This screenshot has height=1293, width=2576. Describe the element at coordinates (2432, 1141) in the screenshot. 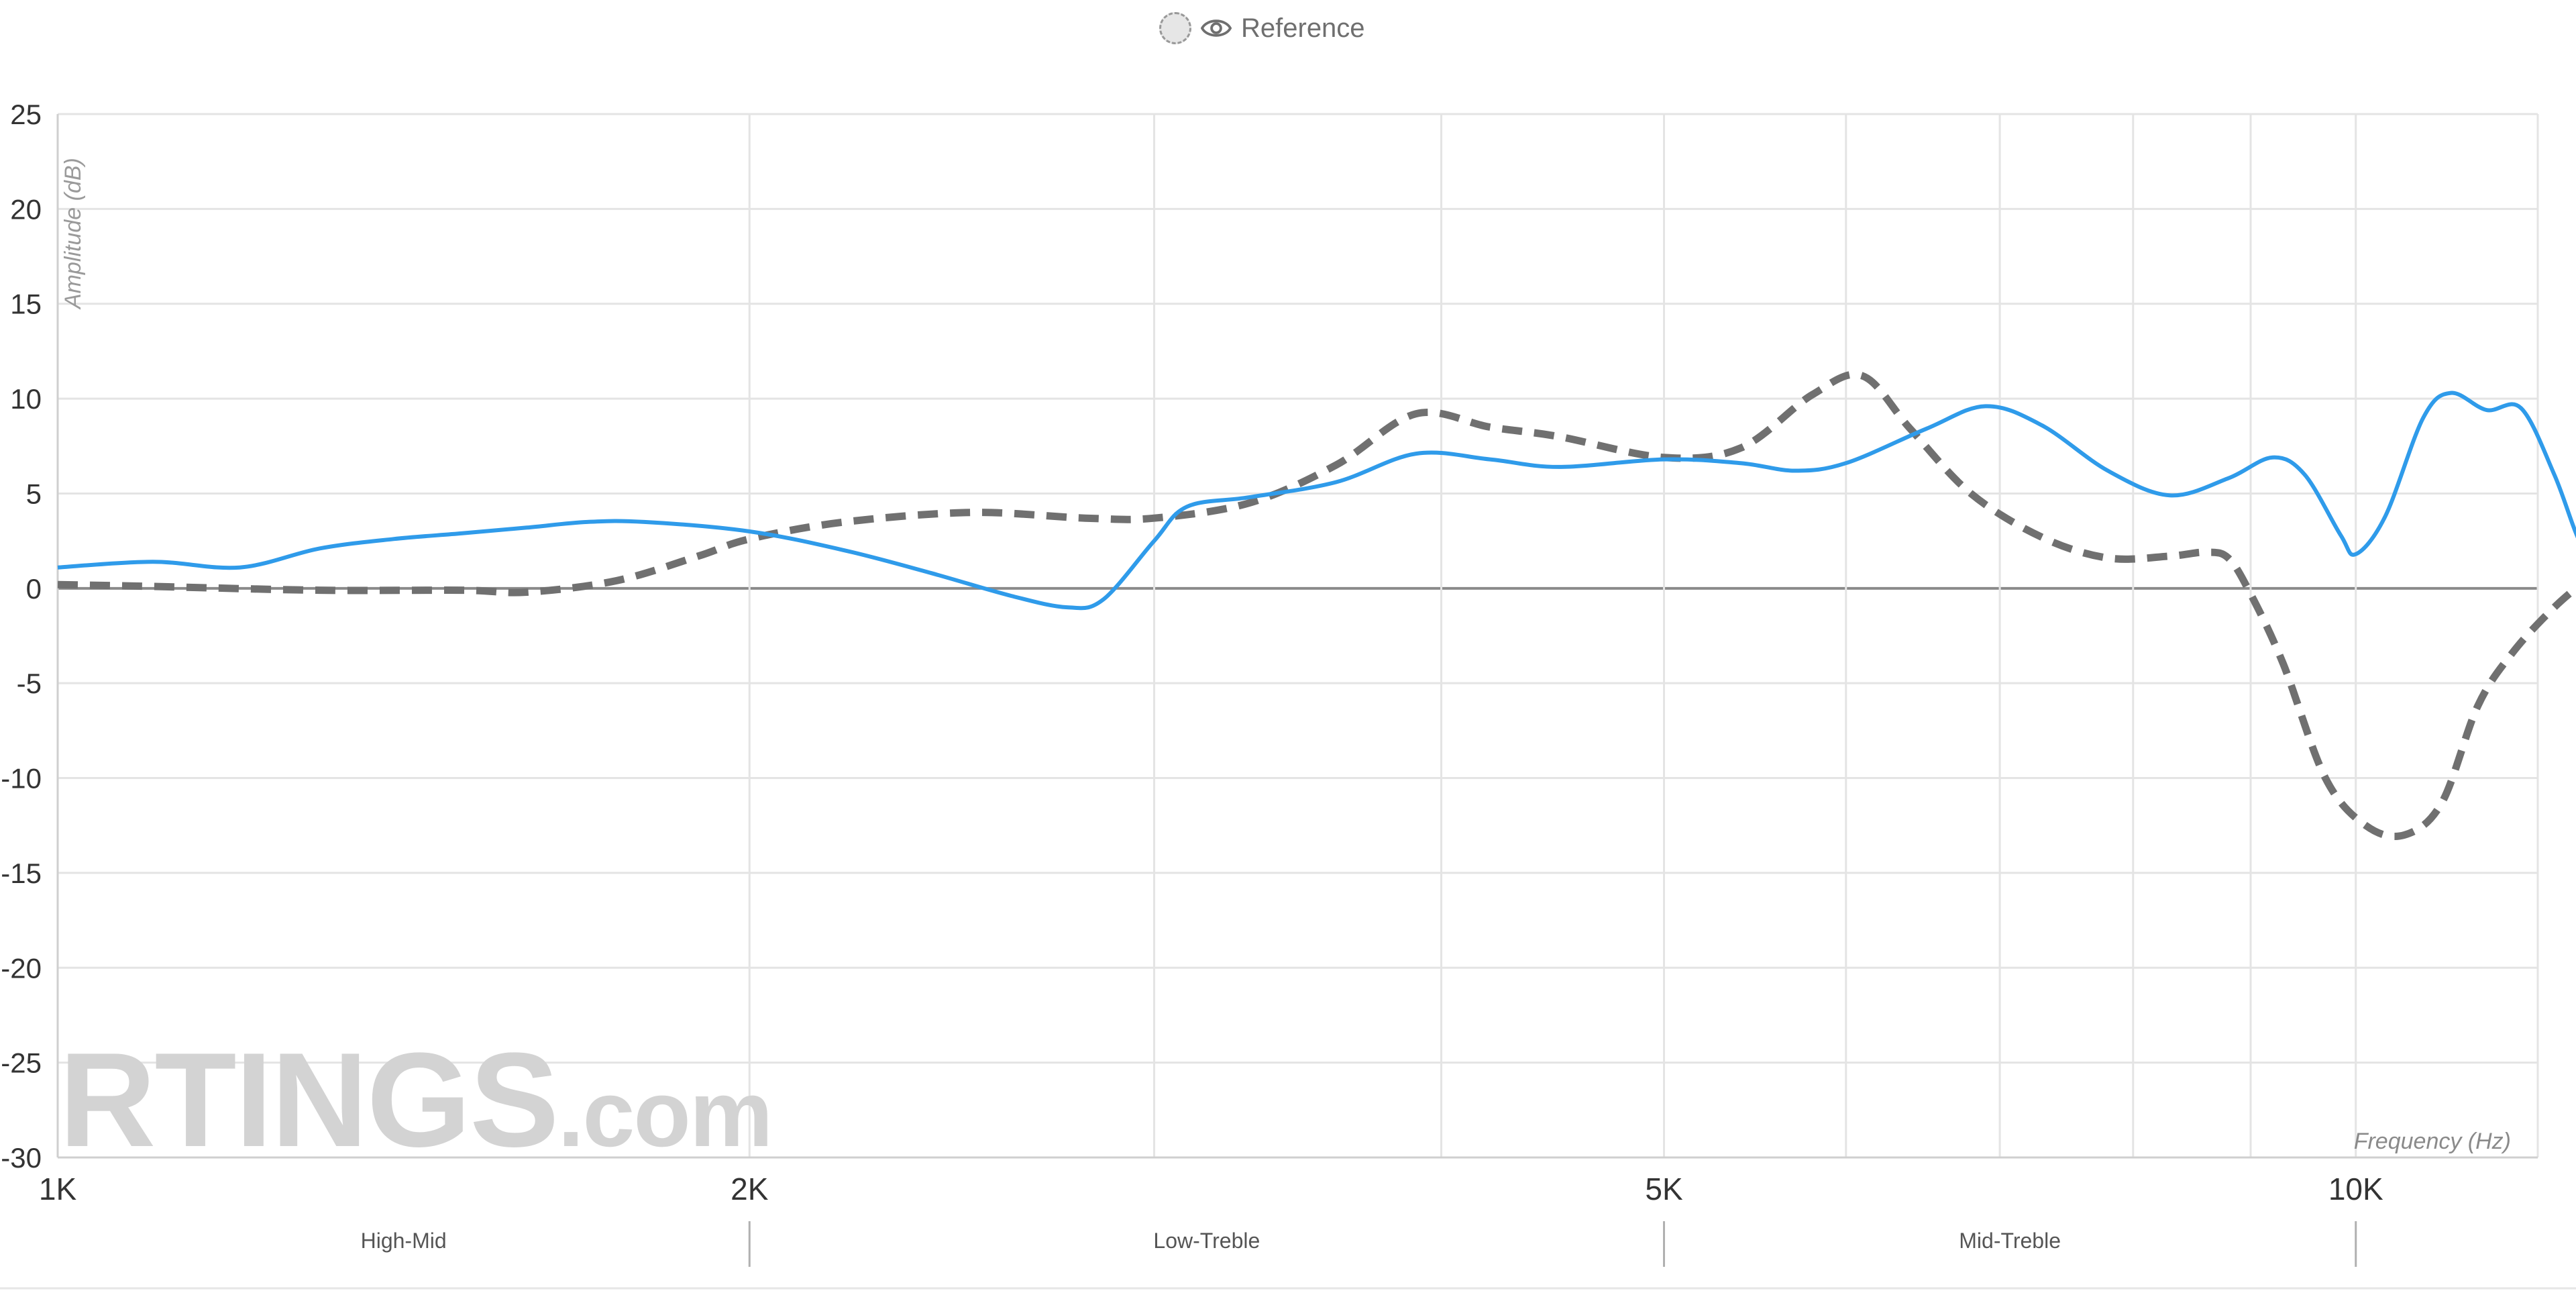

I see `x-axis-label: Frequency (Hz)` at that location.